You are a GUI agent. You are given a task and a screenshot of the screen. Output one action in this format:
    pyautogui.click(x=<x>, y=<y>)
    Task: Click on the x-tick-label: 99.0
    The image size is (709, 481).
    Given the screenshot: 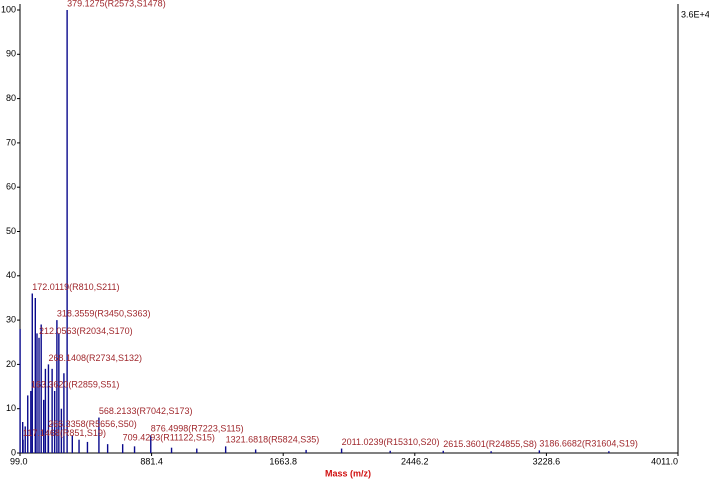 What is the action you would take?
    pyautogui.click(x=19, y=461)
    